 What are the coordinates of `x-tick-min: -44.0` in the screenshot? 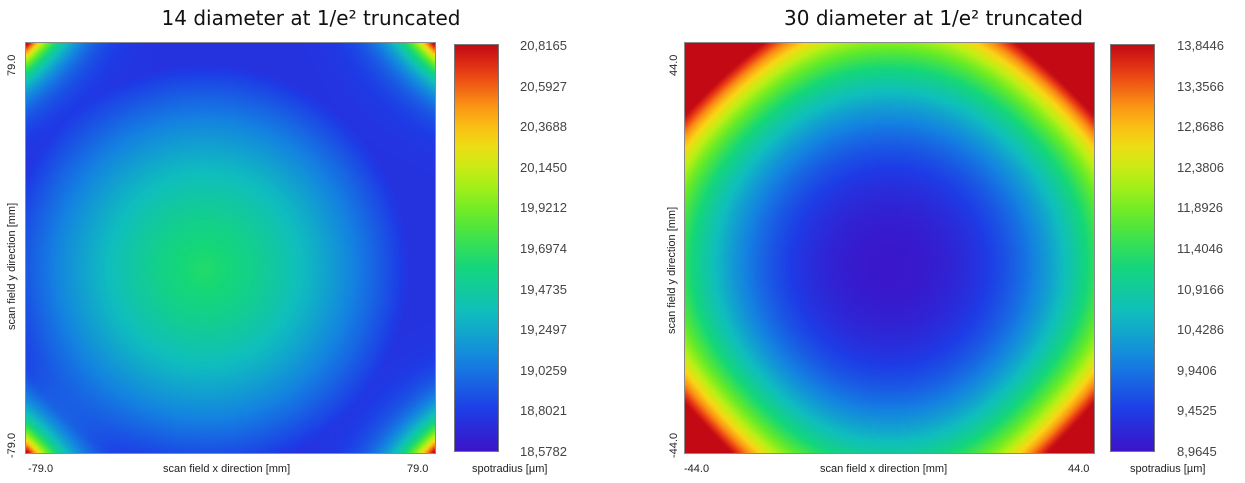 It's located at (697, 469).